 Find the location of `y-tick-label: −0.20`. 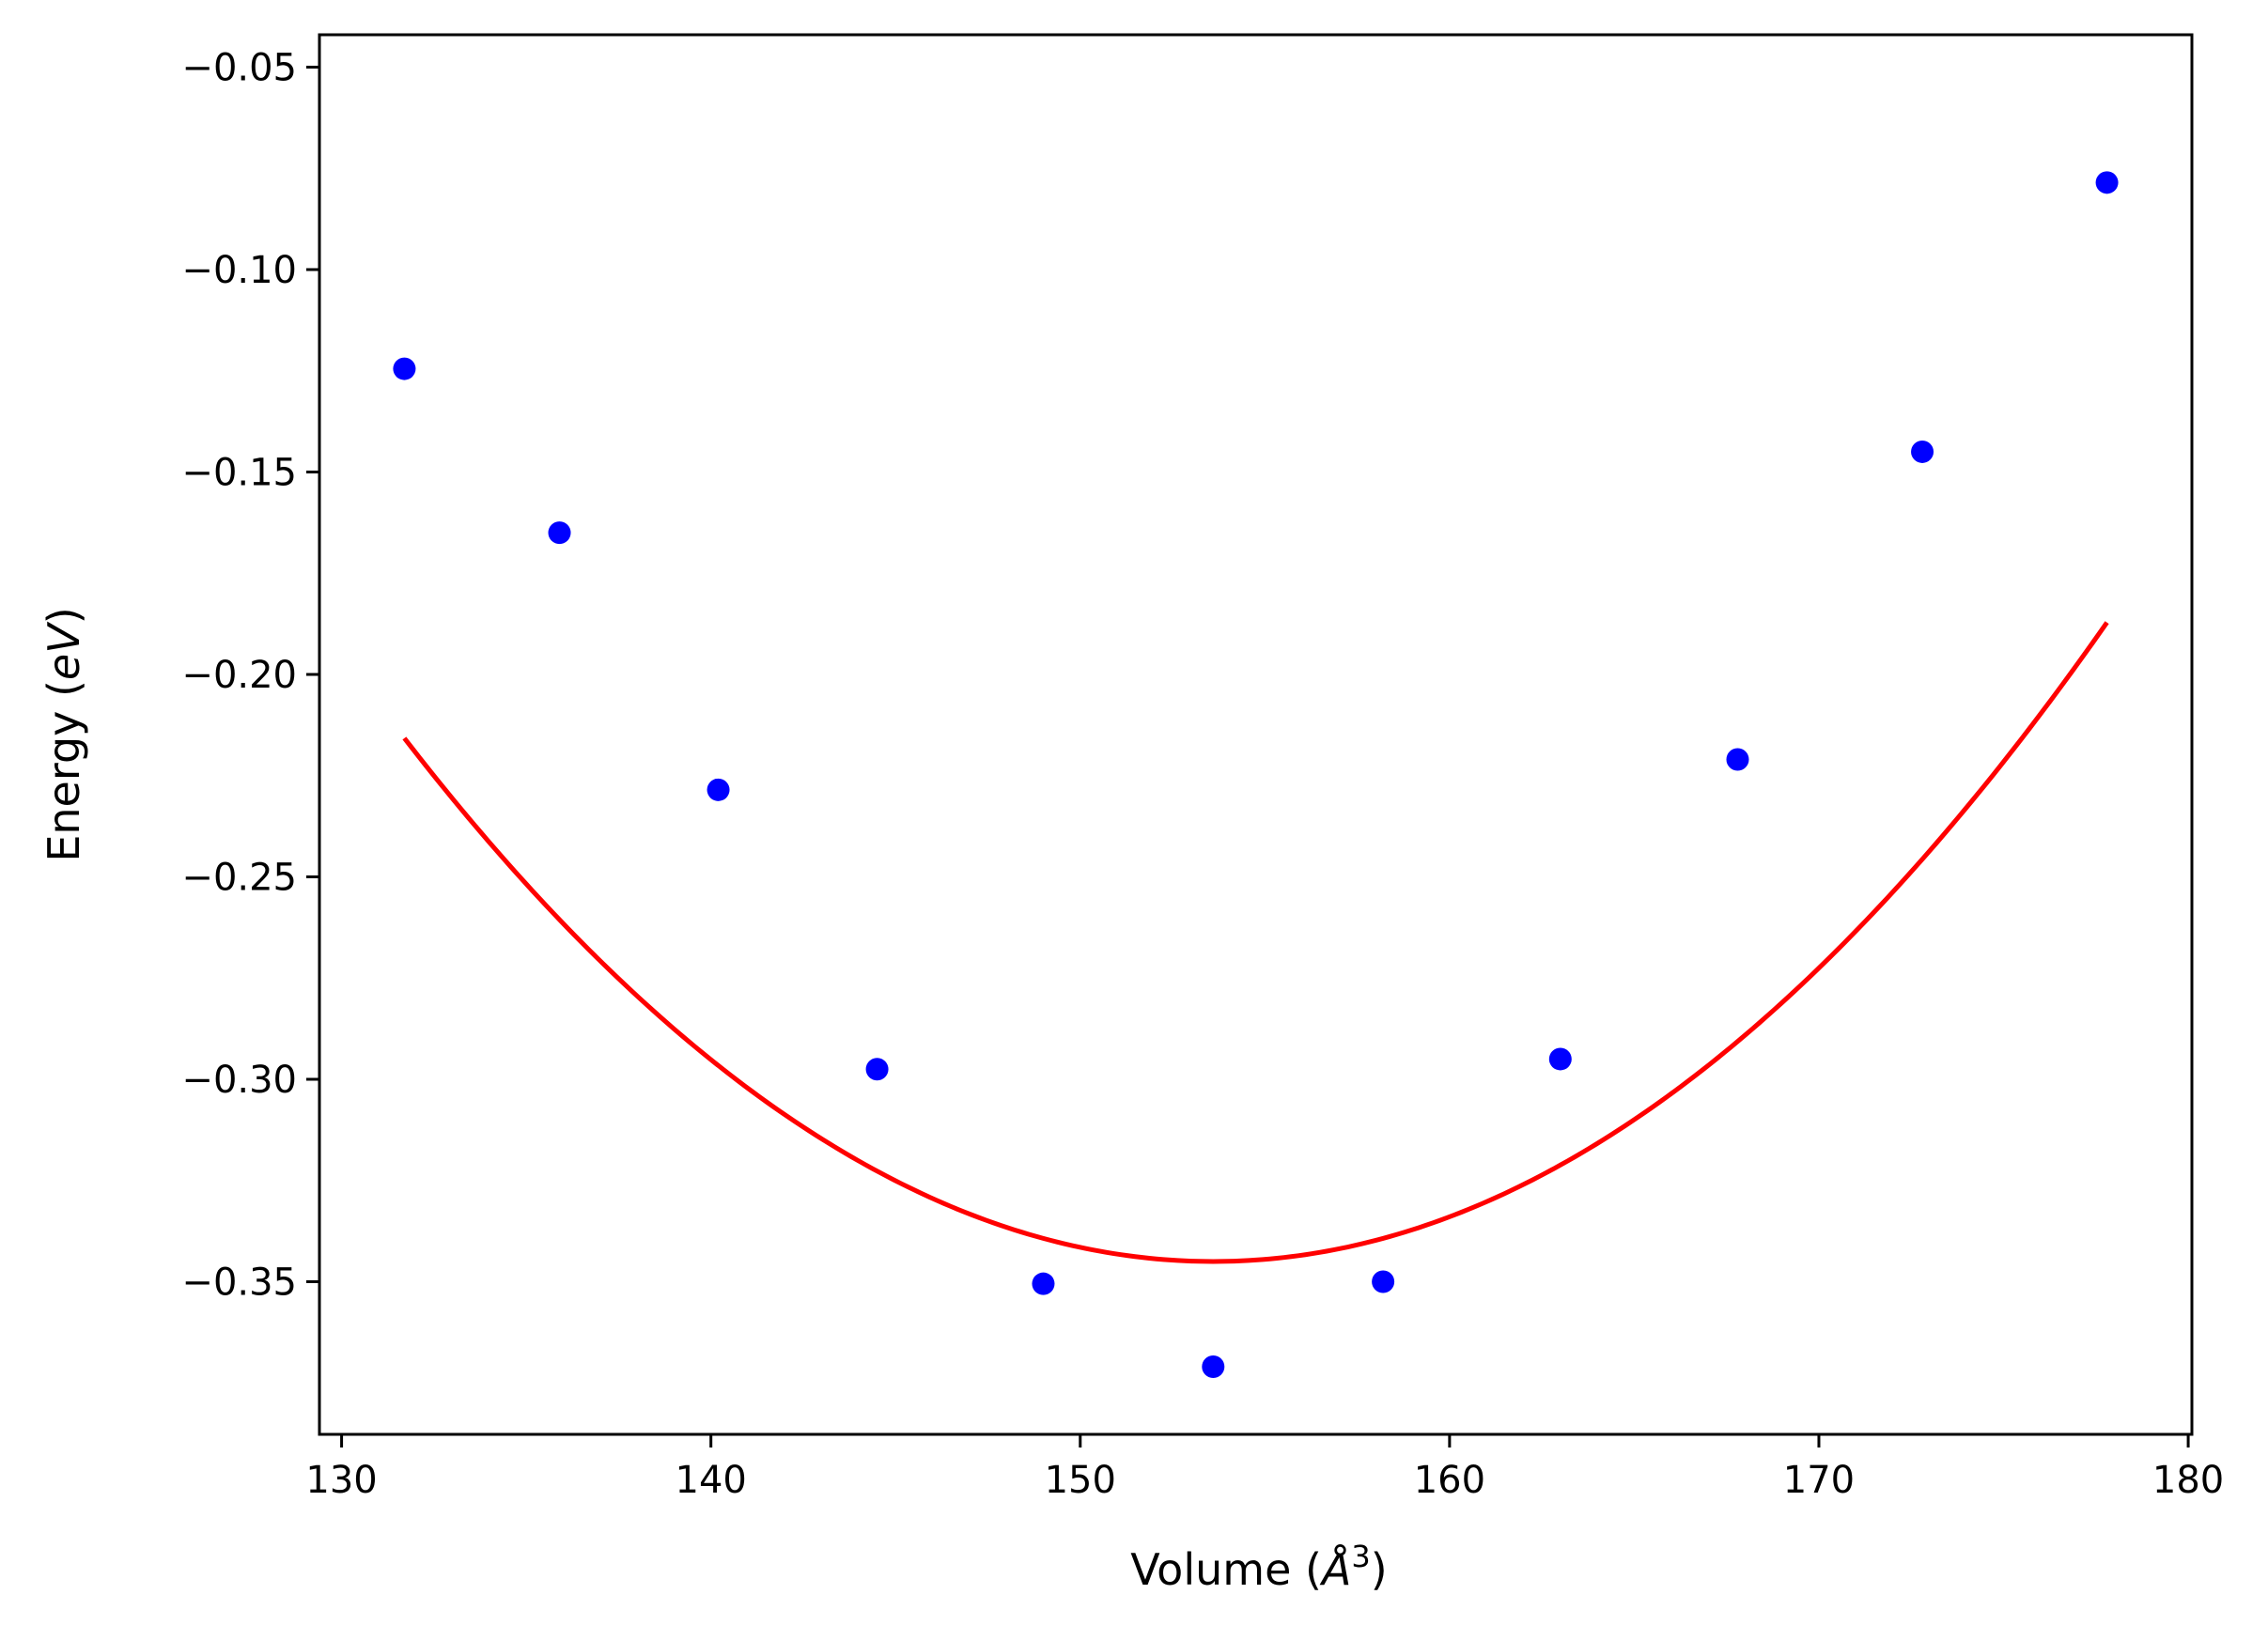

y-tick-label: −0.20 is located at coordinates (239, 675).